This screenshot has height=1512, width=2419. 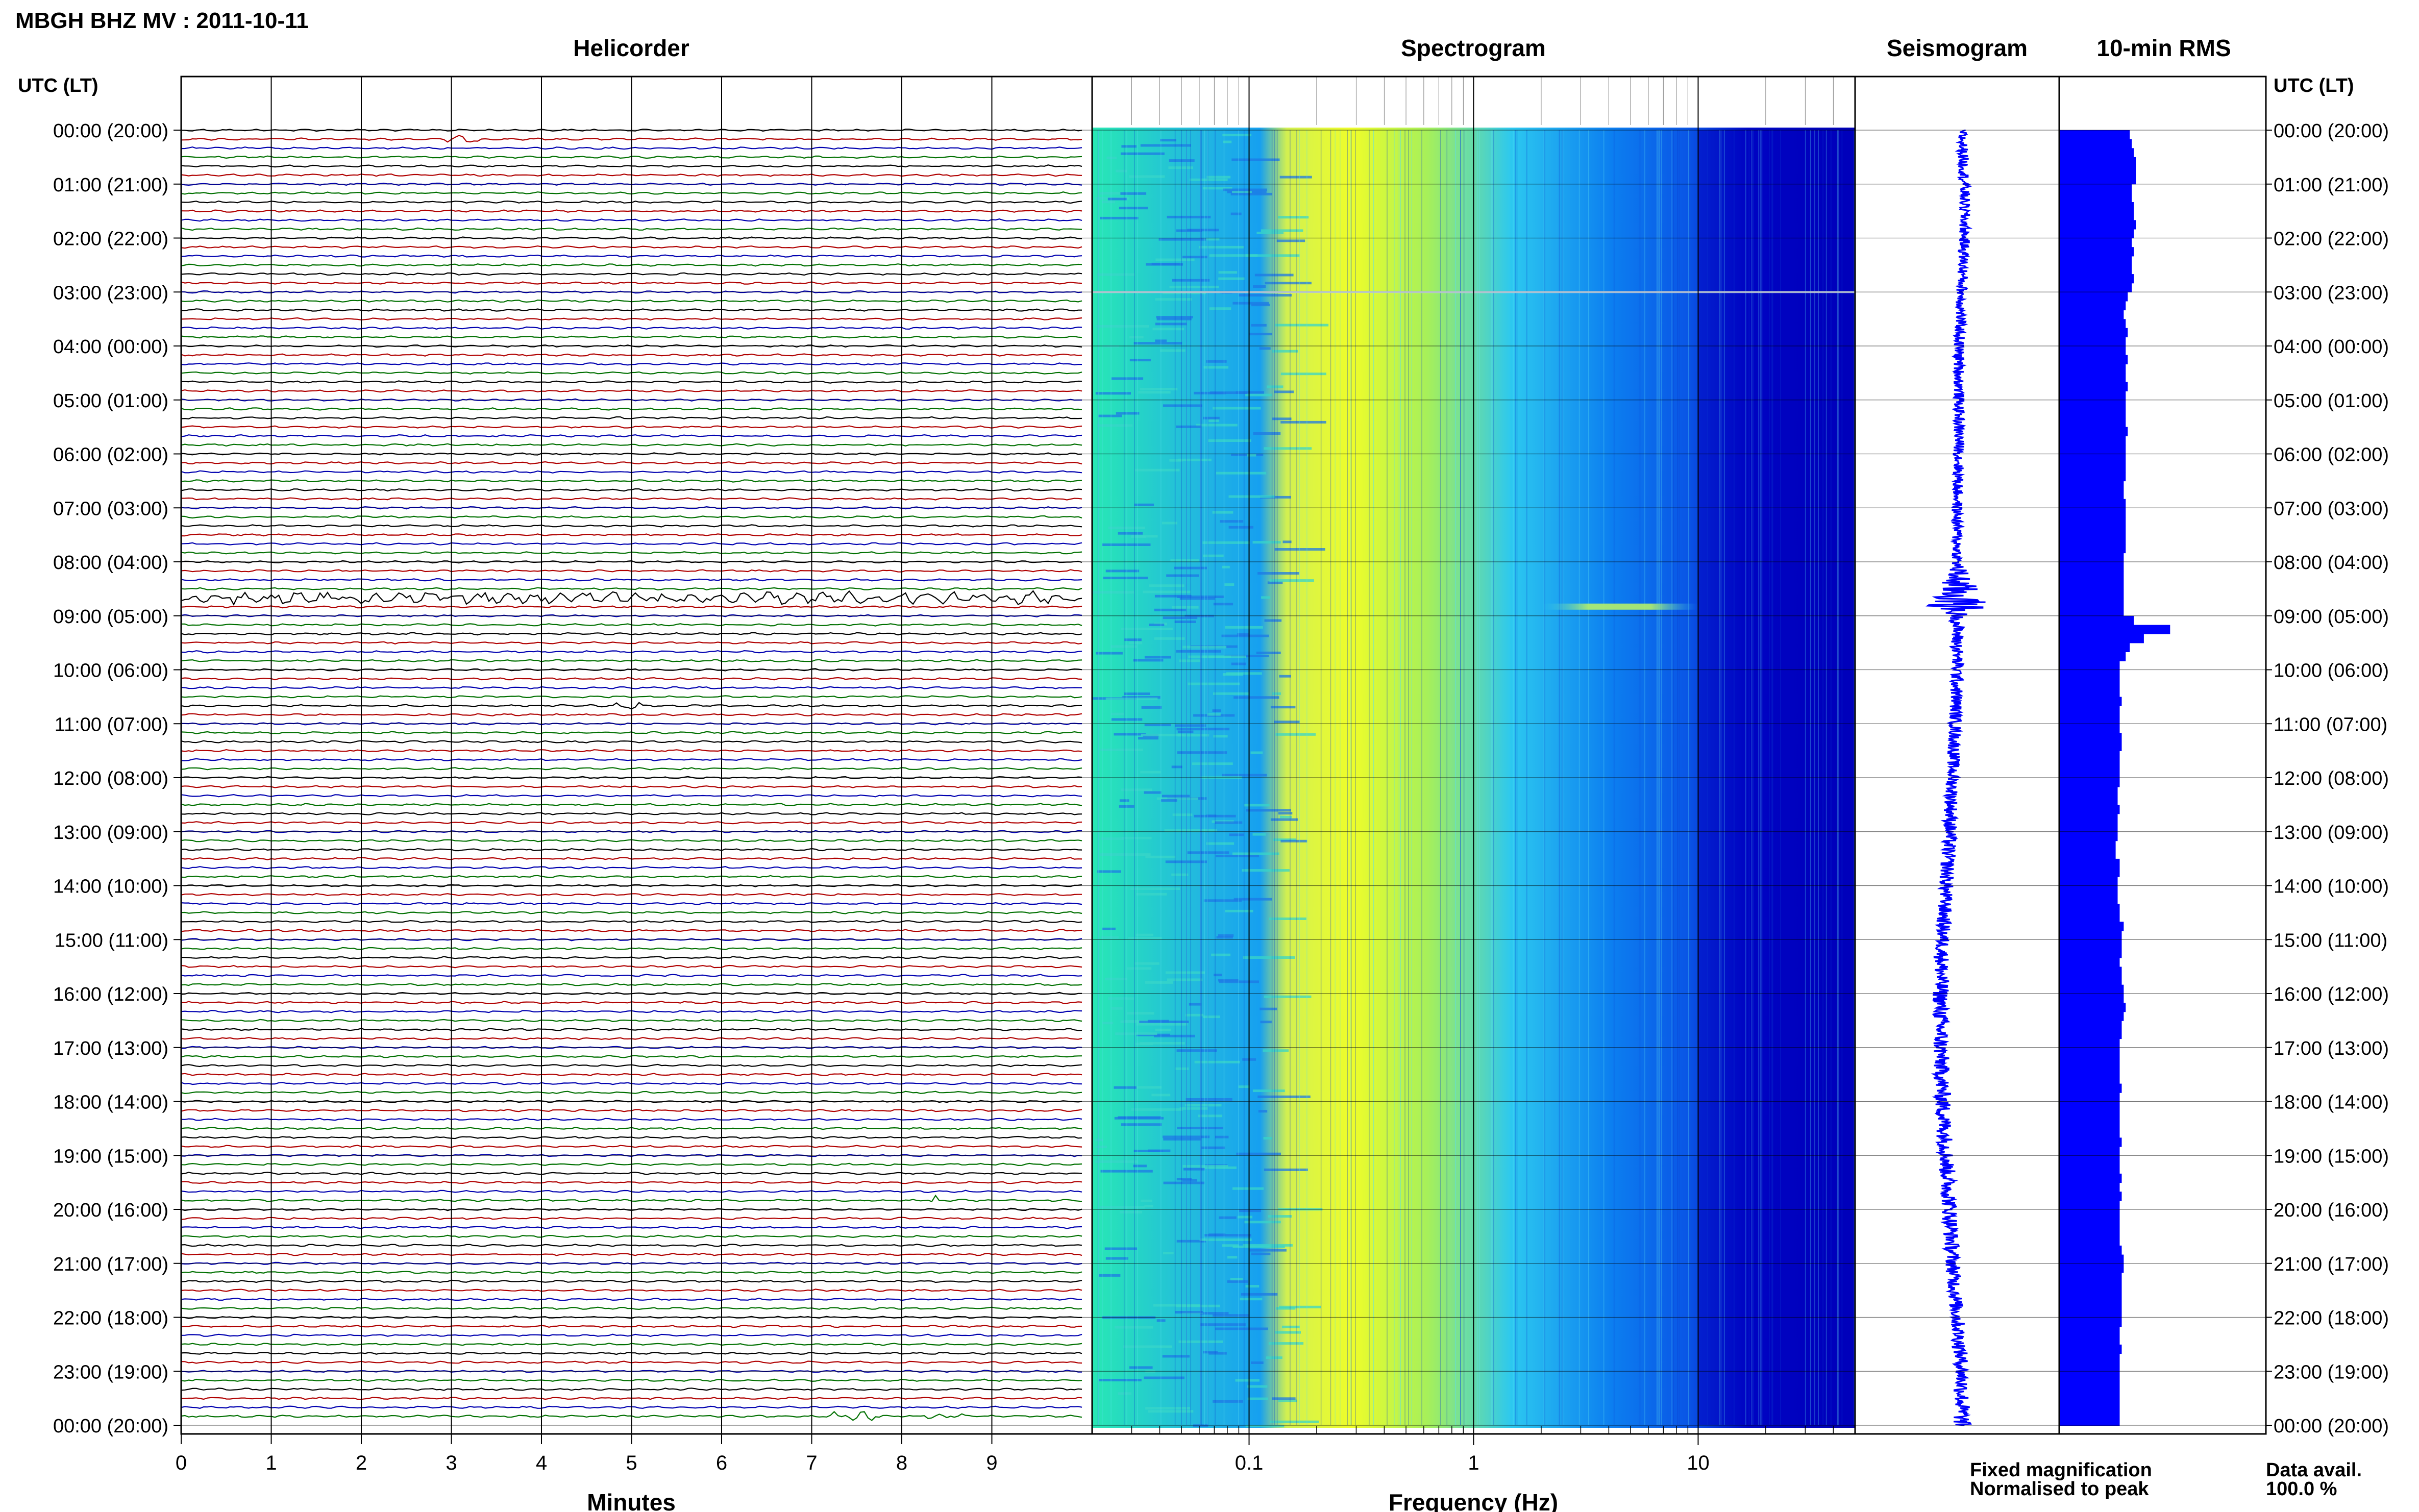 What do you see at coordinates (2331, 887) in the screenshot?
I see `hour-tick-label: 14:00 (10:00)` at bounding box center [2331, 887].